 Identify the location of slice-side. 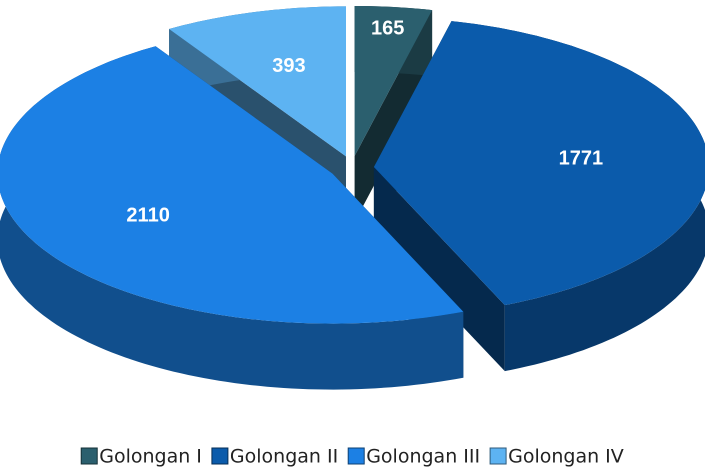
(439, 269).